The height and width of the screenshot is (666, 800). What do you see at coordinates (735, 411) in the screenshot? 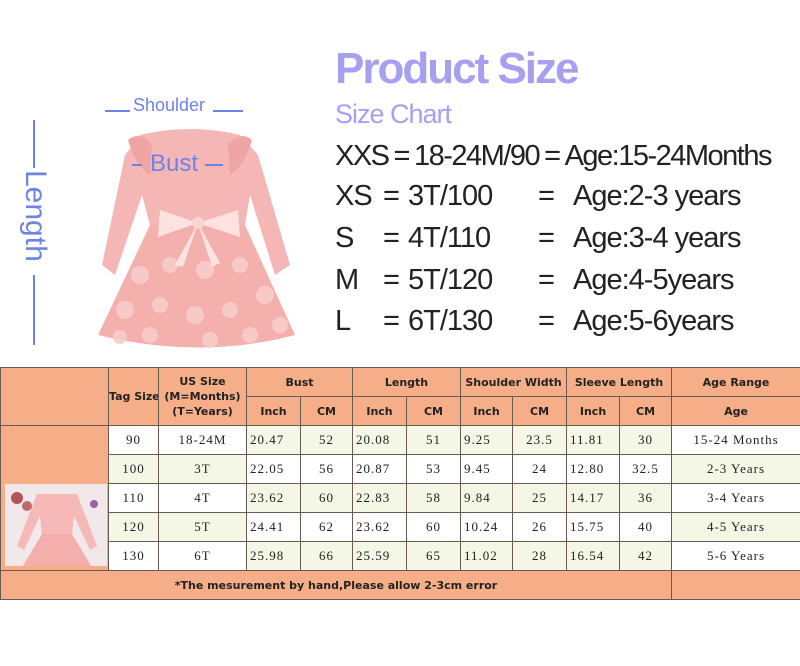
I see `age-header: Age` at bounding box center [735, 411].